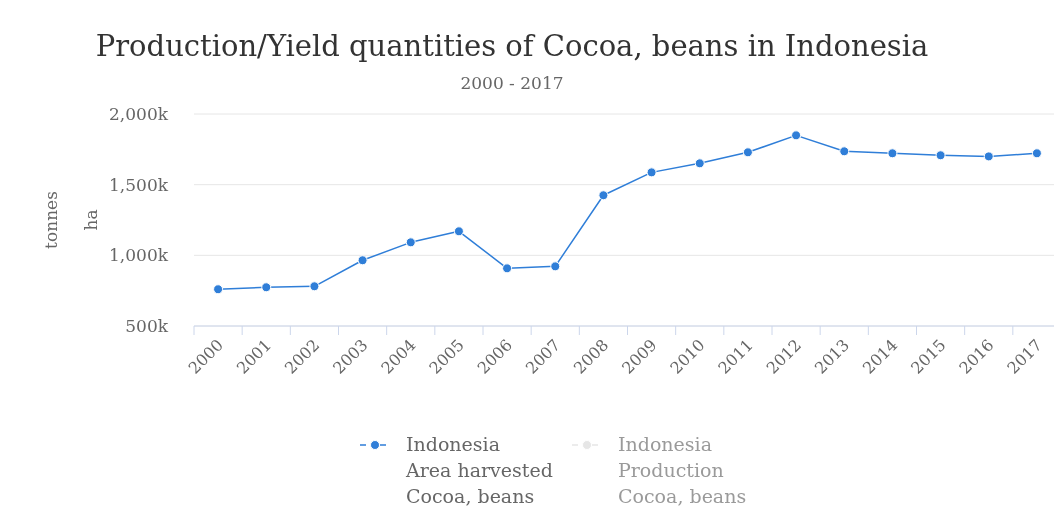 The image size is (1062, 508). What do you see at coordinates (512, 83) in the screenshot?
I see `chart-subtitle: 2000 - 2017` at bounding box center [512, 83].